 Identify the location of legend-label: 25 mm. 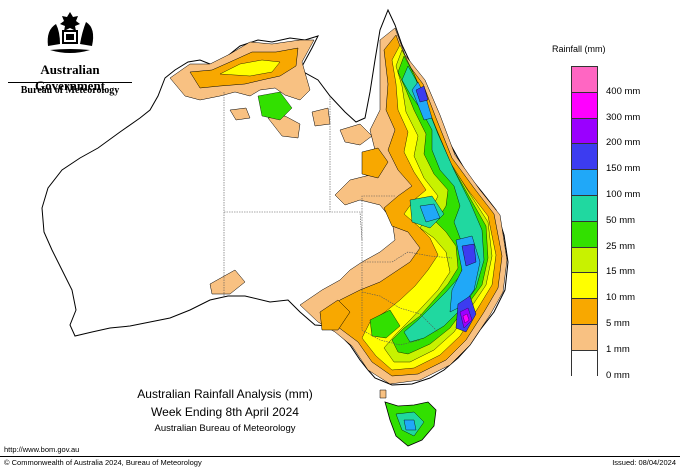
(621, 246).